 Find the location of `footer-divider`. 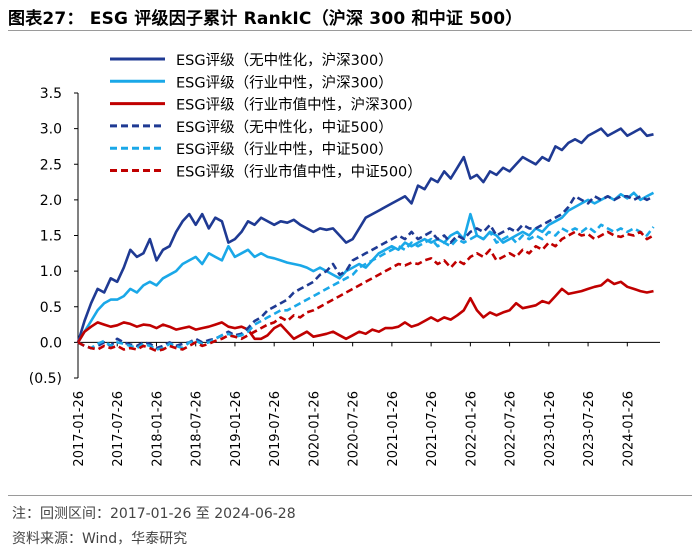

footer-divider is located at coordinates (350, 495).